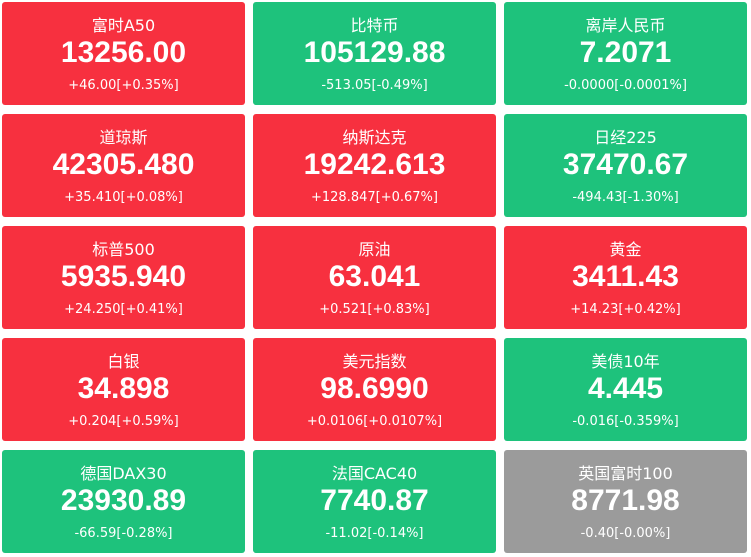 The height and width of the screenshot is (557, 751). I want to click on quote-change: +128.847[+0.67%], so click(374, 197).